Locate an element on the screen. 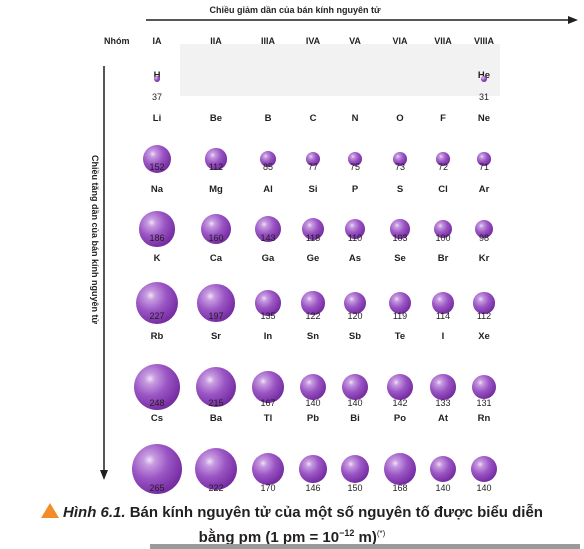 Image resolution: width=584 pixels, height=549 pixels. atom-sphere-s is located at coordinates (400, 229).